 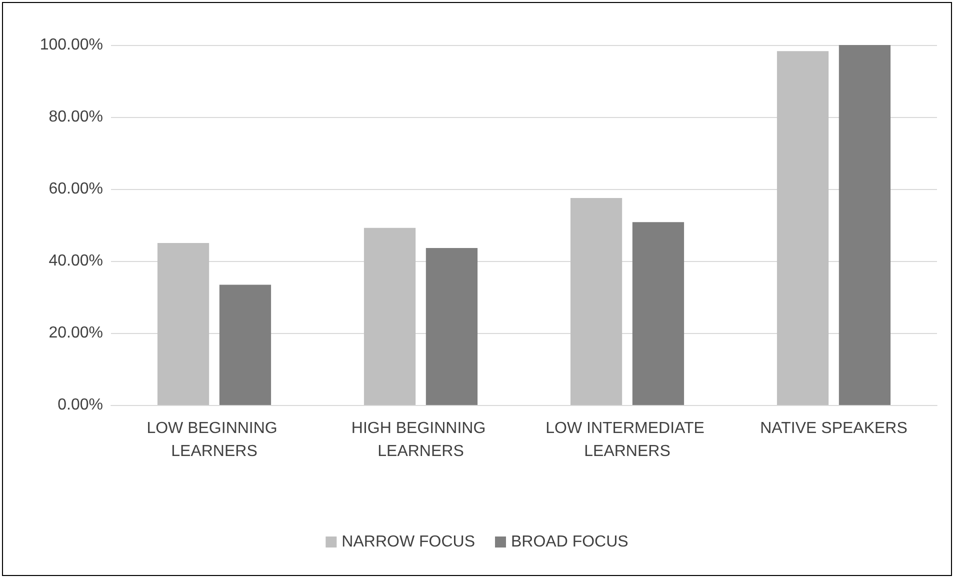 I want to click on x-tick-label: LOW INTERMEDIATE LEARNERS, so click(x=627, y=440).